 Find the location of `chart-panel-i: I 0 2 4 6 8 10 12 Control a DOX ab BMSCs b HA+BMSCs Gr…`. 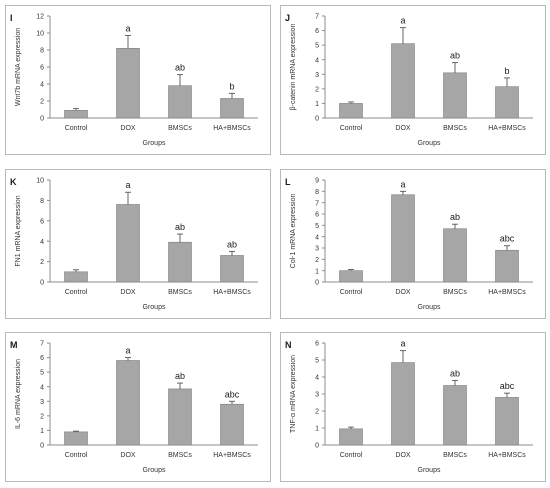

chart-panel-i: I 0 2 4 6 8 10 12 Control a DOX ab BMSCs b HA+BMSCs Gr… is located at coordinates (138, 80).